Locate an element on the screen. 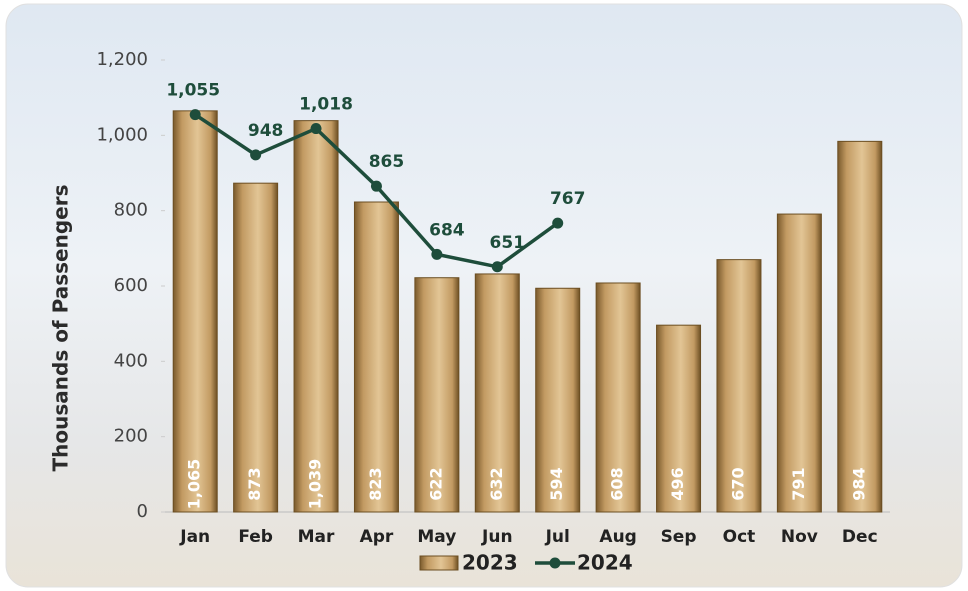 The image size is (968, 591). y-tick-label: 800 is located at coordinates (131, 210).